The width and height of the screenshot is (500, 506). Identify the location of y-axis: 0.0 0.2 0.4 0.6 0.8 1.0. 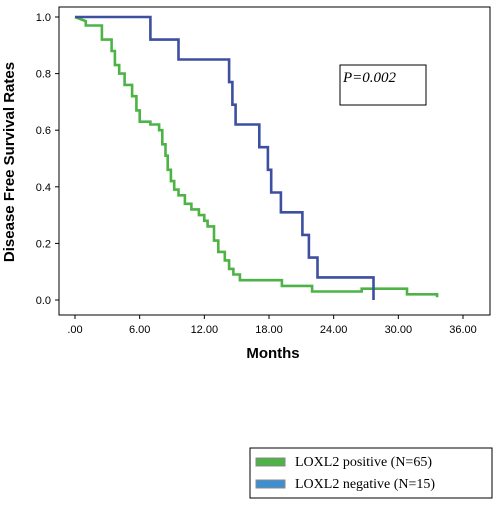
(47, 159).